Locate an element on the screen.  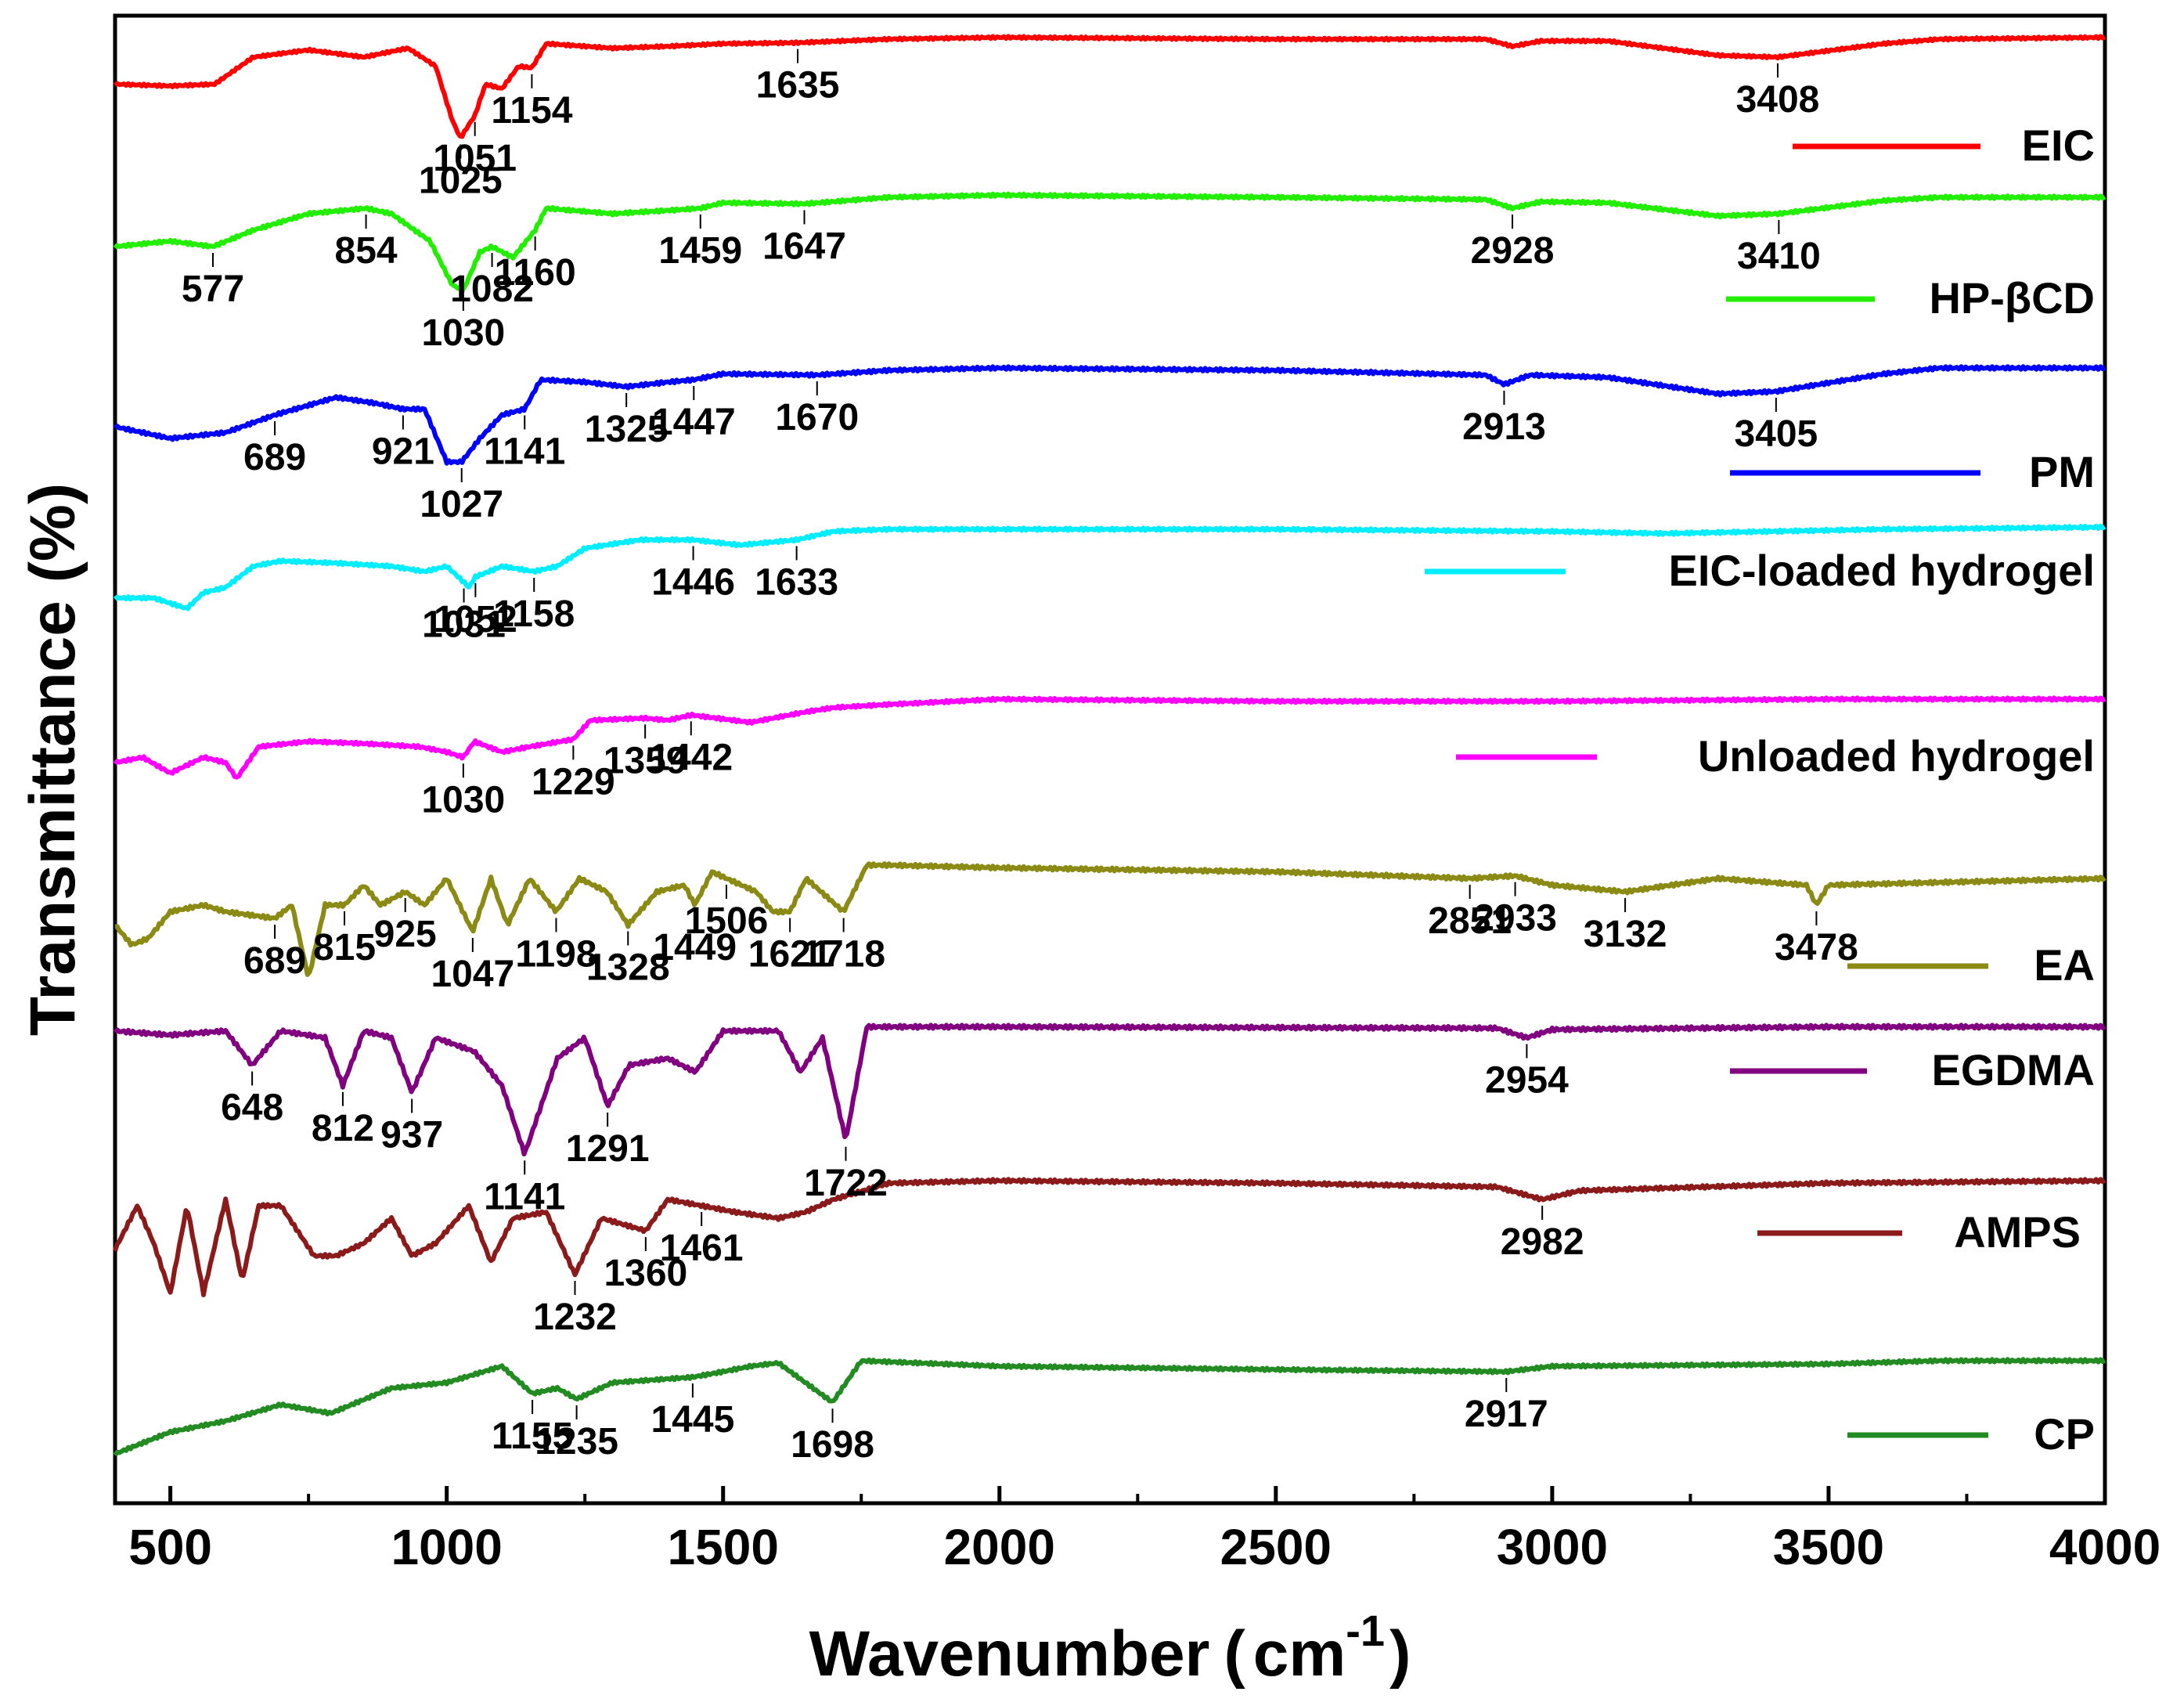
peak-label: 1325 is located at coordinates (627, 430).